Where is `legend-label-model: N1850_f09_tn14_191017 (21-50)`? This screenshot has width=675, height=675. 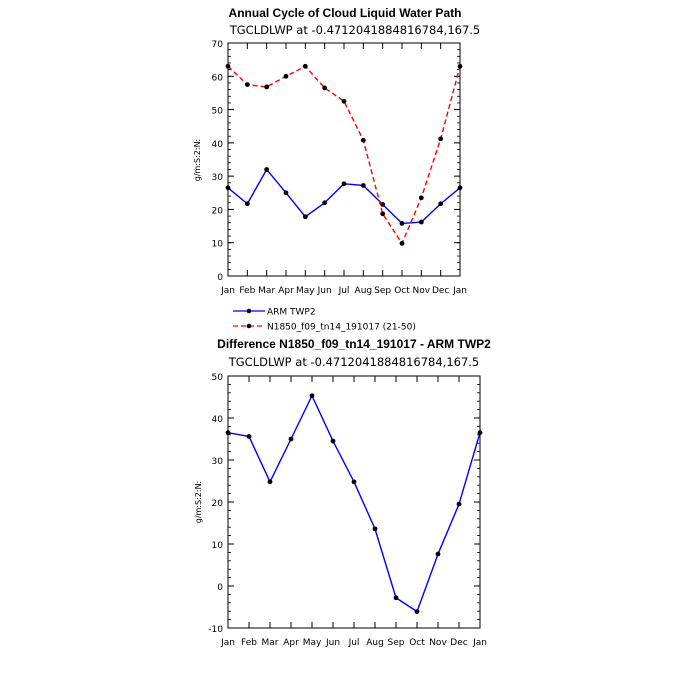 legend-label-model: N1850_f09_tn14_191017 (21-50) is located at coordinates (341, 328).